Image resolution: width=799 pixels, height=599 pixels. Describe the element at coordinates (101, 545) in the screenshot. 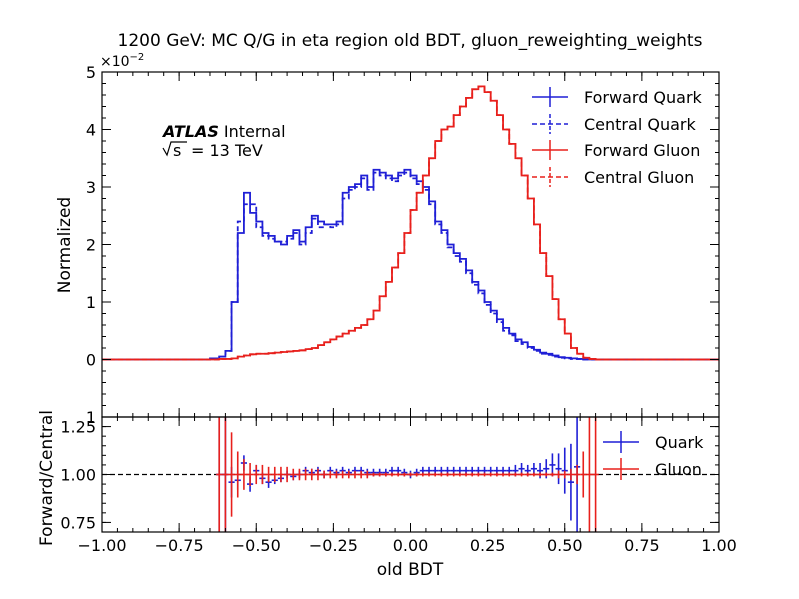

I see `x-tick-label: −1.00` at that location.